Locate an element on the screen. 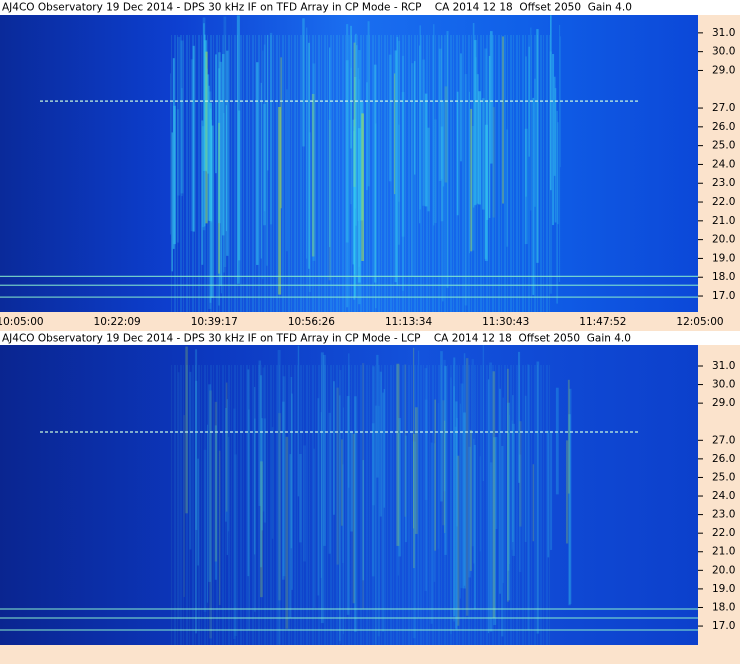  x-tick-label: 12:05:00 is located at coordinates (699, 322).